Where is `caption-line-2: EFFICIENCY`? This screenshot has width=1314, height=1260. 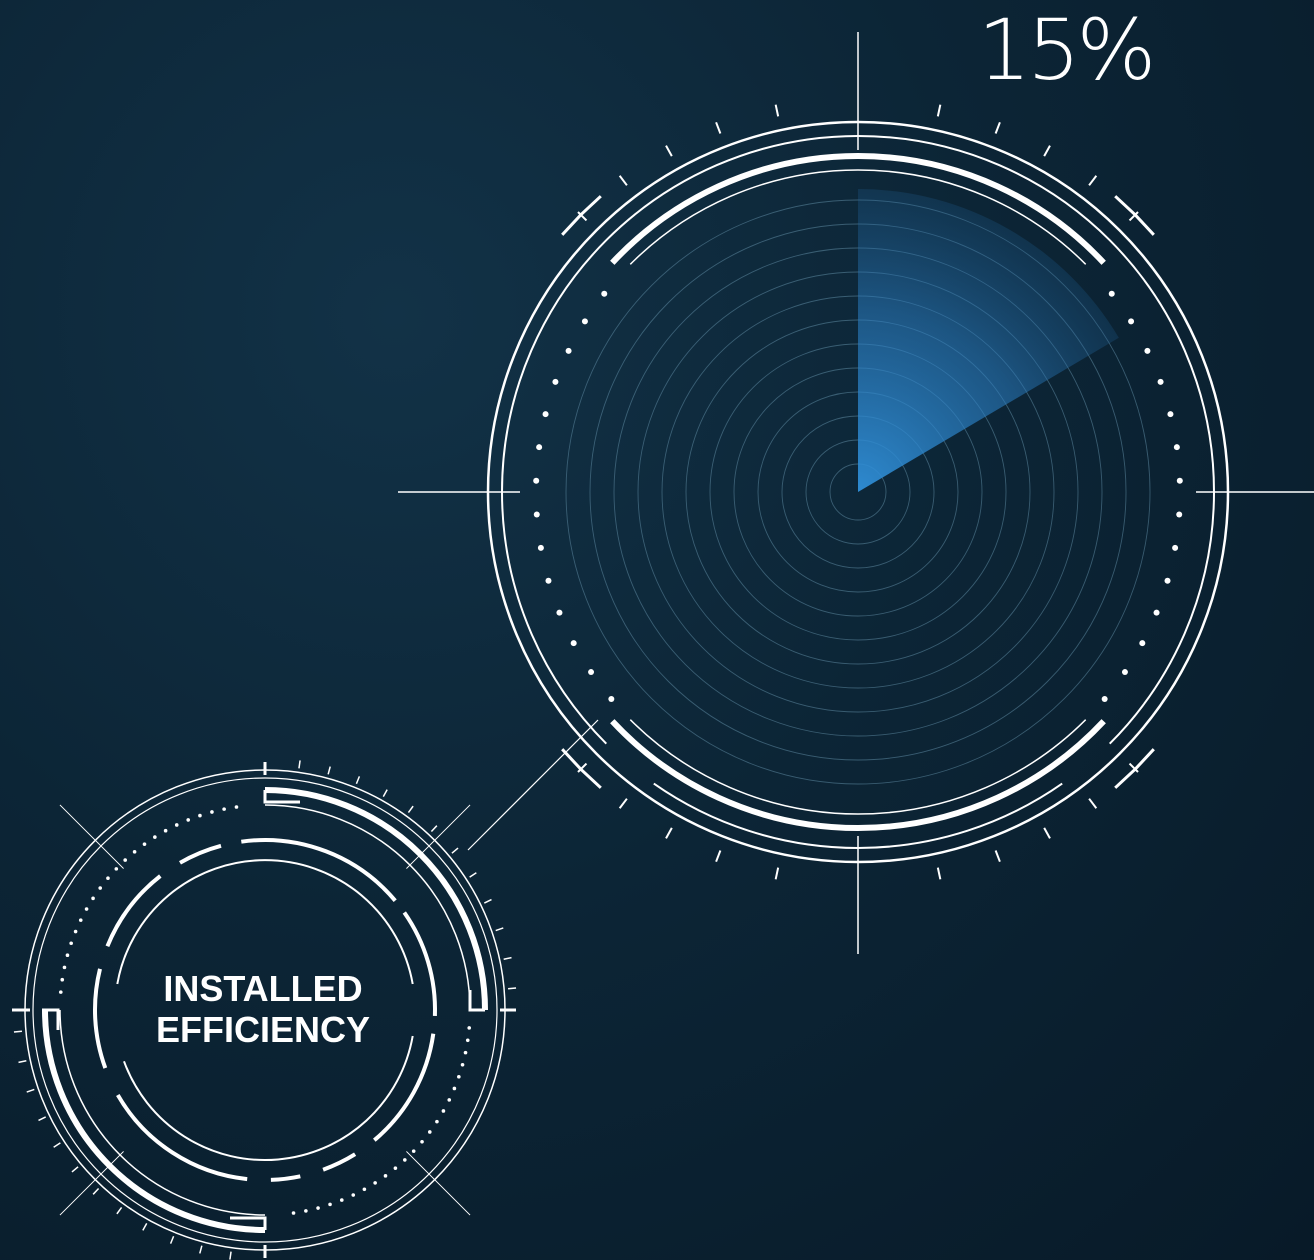
caption-line-2: EFFICIENCY is located at coordinates (262, 1029).